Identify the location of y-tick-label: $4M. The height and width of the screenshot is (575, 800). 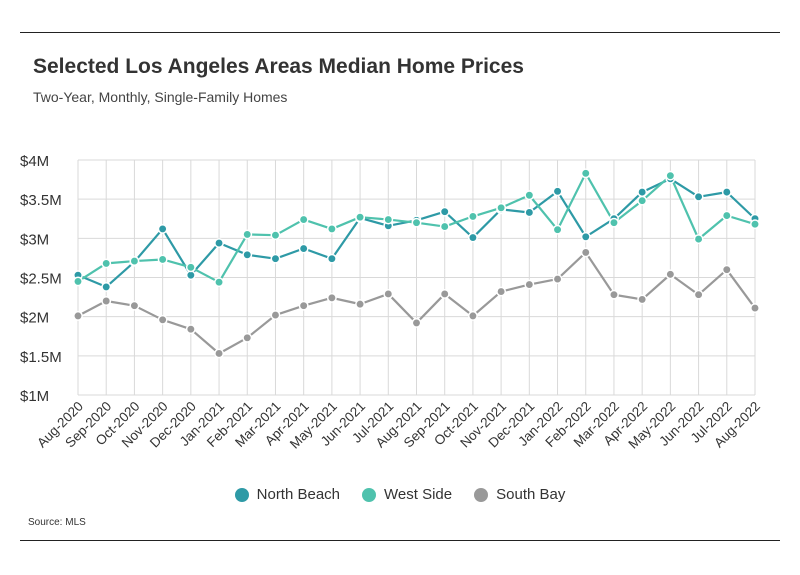
(34, 161).